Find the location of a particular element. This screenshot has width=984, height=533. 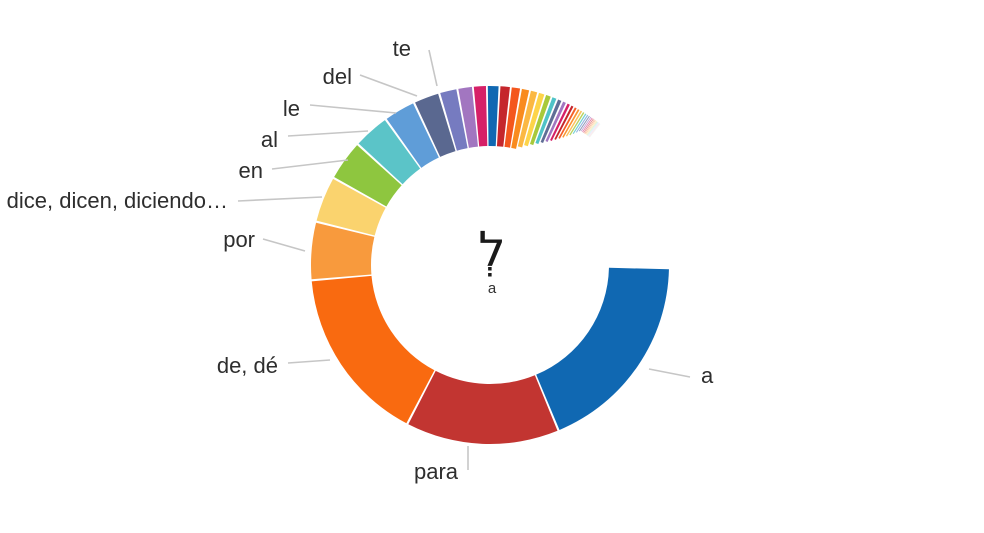

slice-para is located at coordinates (483, 407).